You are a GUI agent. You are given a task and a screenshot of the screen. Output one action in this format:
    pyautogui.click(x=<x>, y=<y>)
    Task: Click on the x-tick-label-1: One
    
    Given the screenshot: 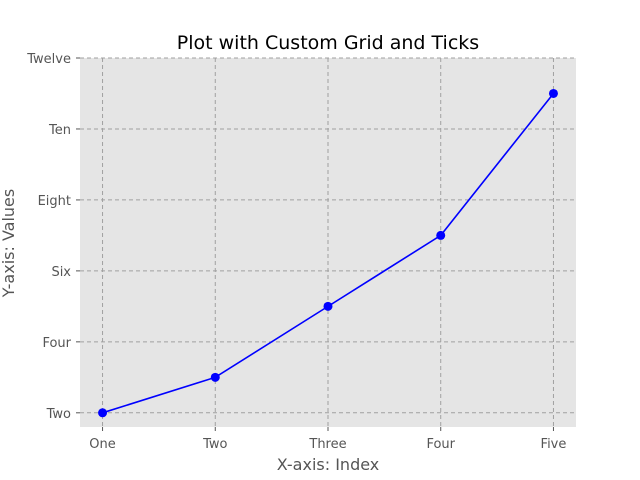 What is the action you would take?
    pyautogui.click(x=102, y=444)
    